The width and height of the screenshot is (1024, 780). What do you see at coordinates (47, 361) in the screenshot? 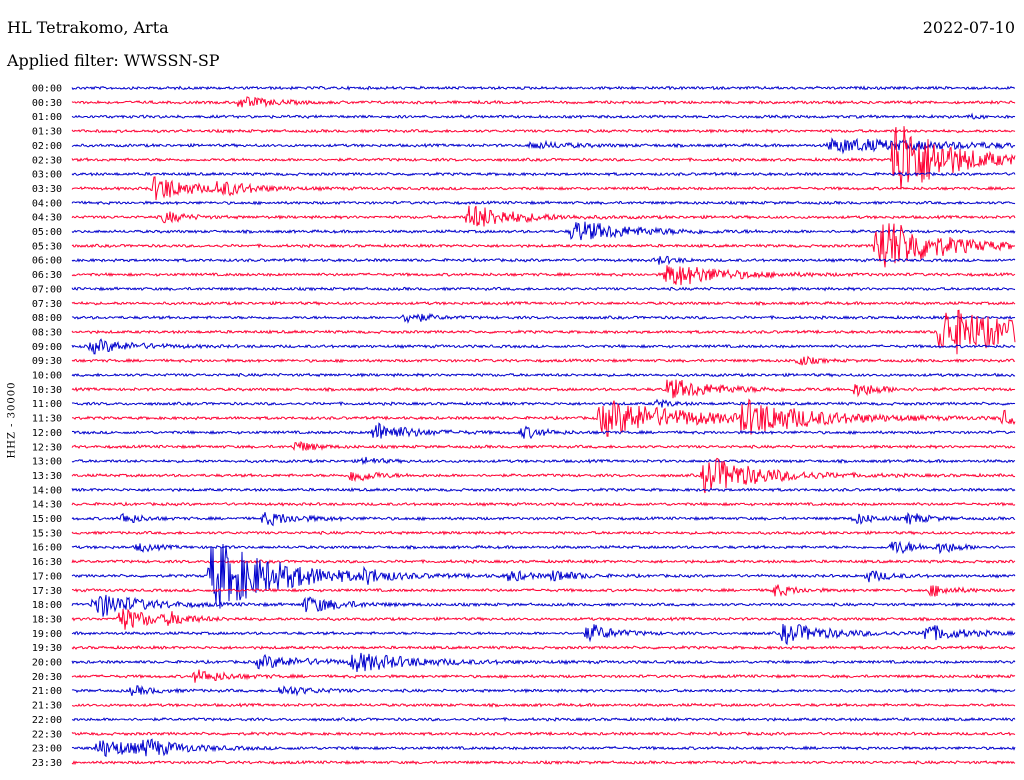
I see `row-time-label: 09:30` at bounding box center [47, 361].